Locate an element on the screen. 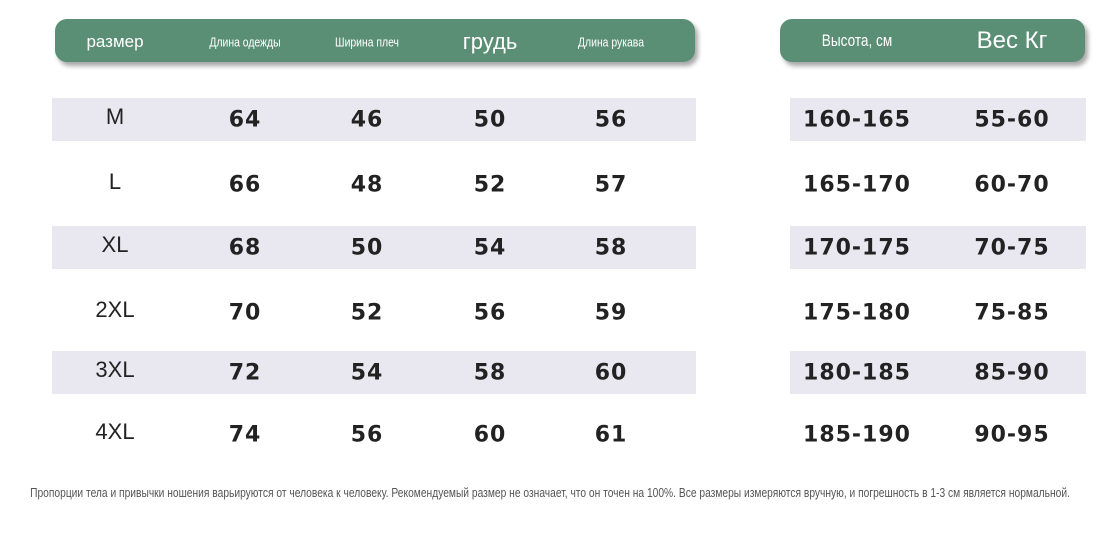 This screenshot has height=544, width=1101. cell-value: 175-180 is located at coordinates (857, 313).